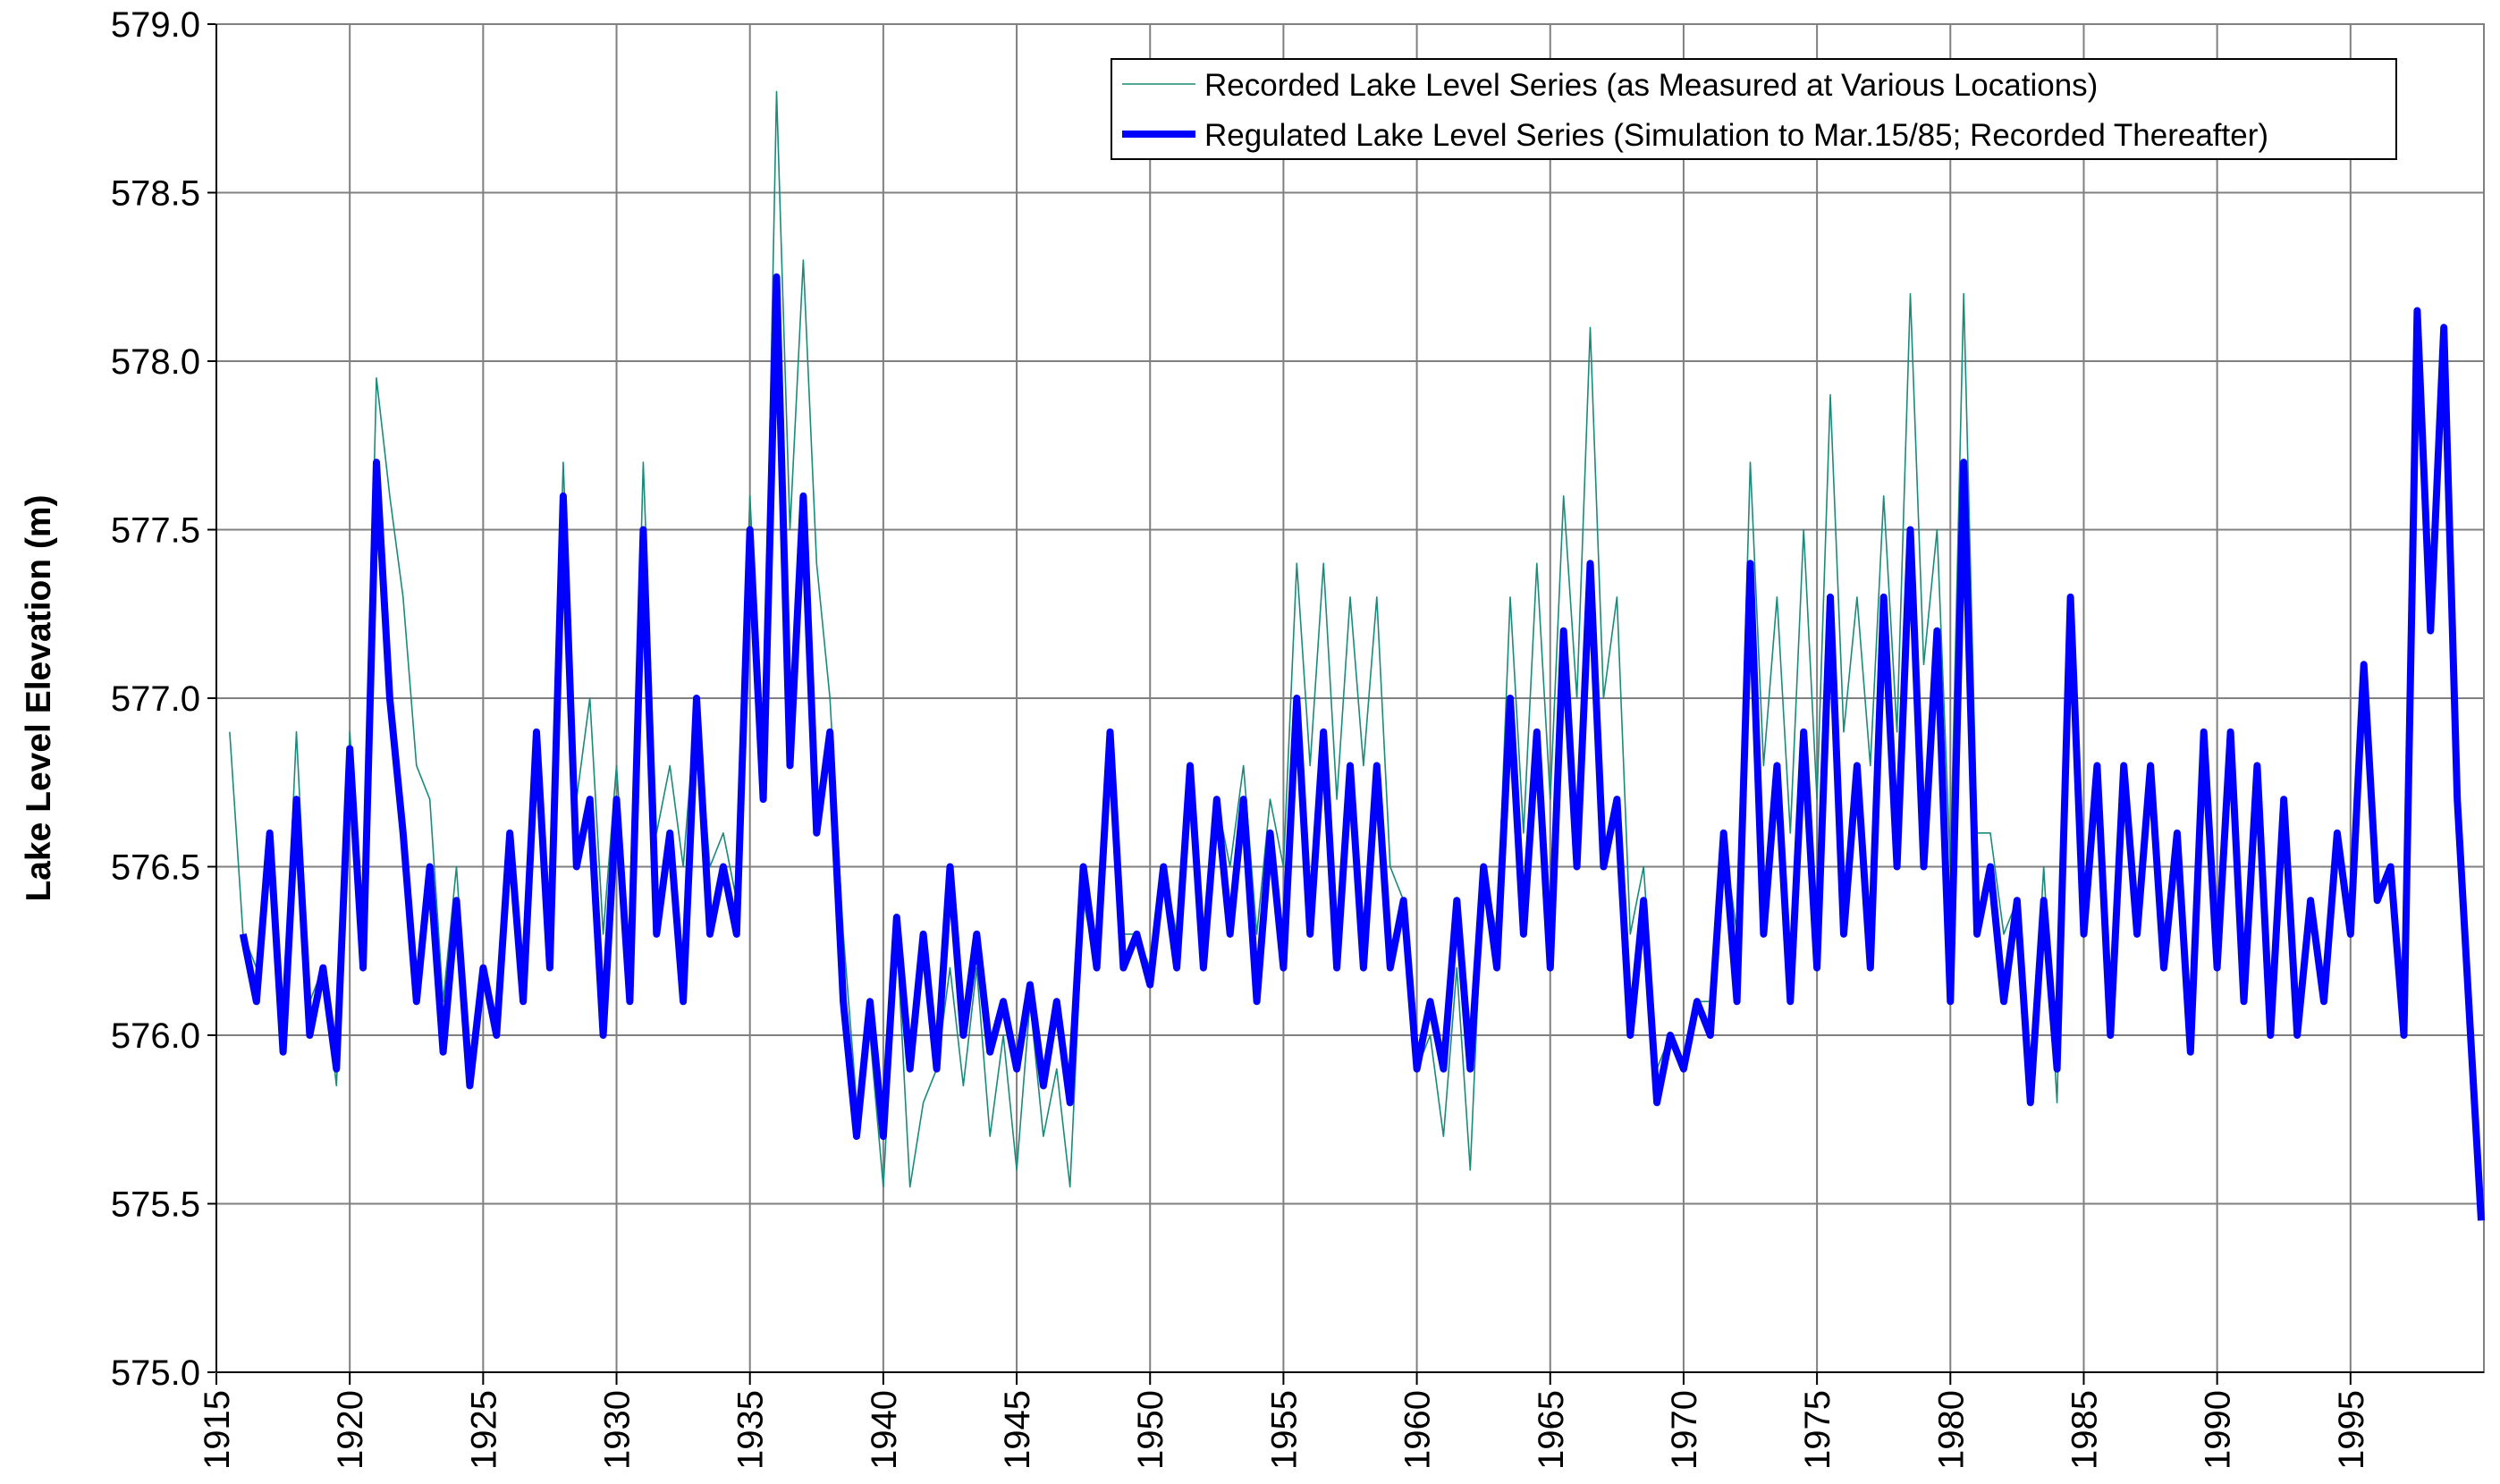 Image resolution: width=2500 pixels, height=1484 pixels. What do you see at coordinates (1552, 1430) in the screenshot?
I see `x-tick-label: 1965` at bounding box center [1552, 1430].